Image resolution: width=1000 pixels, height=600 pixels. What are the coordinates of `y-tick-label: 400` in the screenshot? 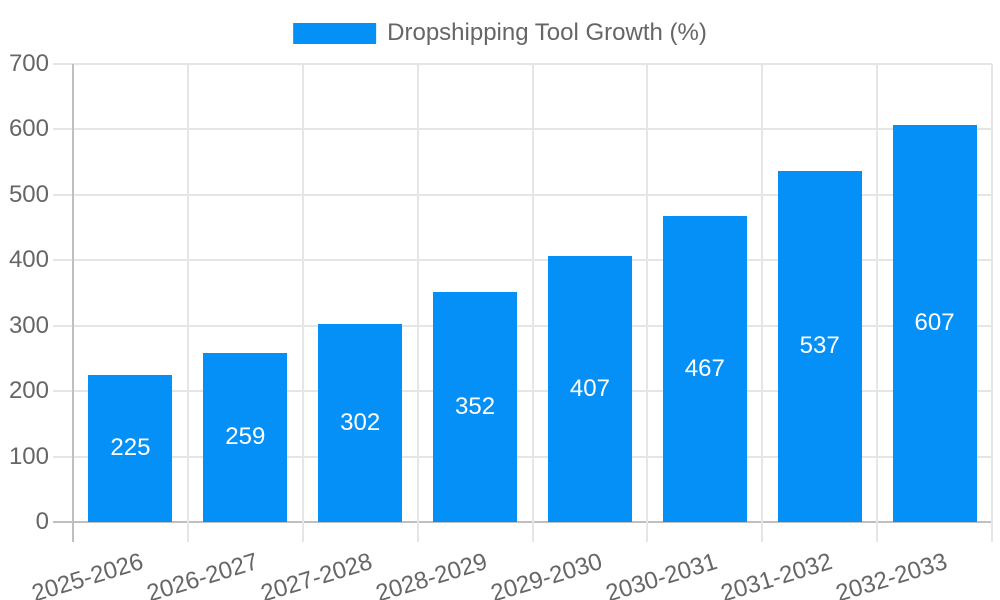 It's located at (28, 260).